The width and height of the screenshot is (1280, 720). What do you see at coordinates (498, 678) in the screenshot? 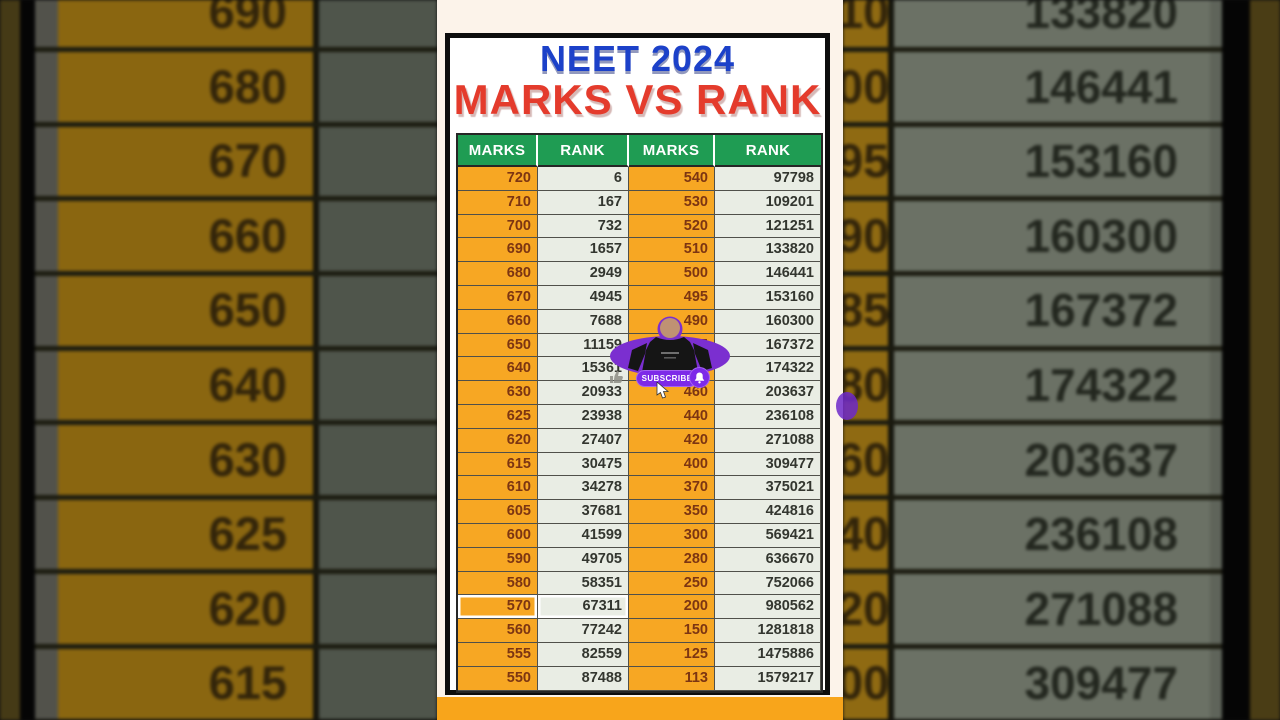
I see `marks-cell: 550` at bounding box center [498, 678].